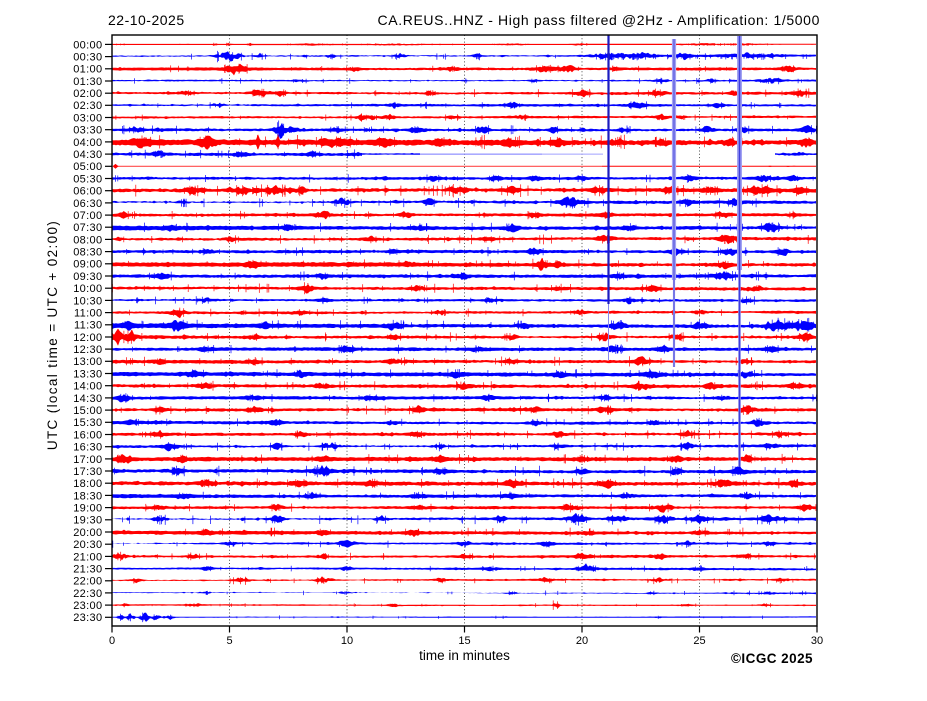  What do you see at coordinates (87, 58) in the screenshot?
I see `svg-text: 00:30` at bounding box center [87, 58].